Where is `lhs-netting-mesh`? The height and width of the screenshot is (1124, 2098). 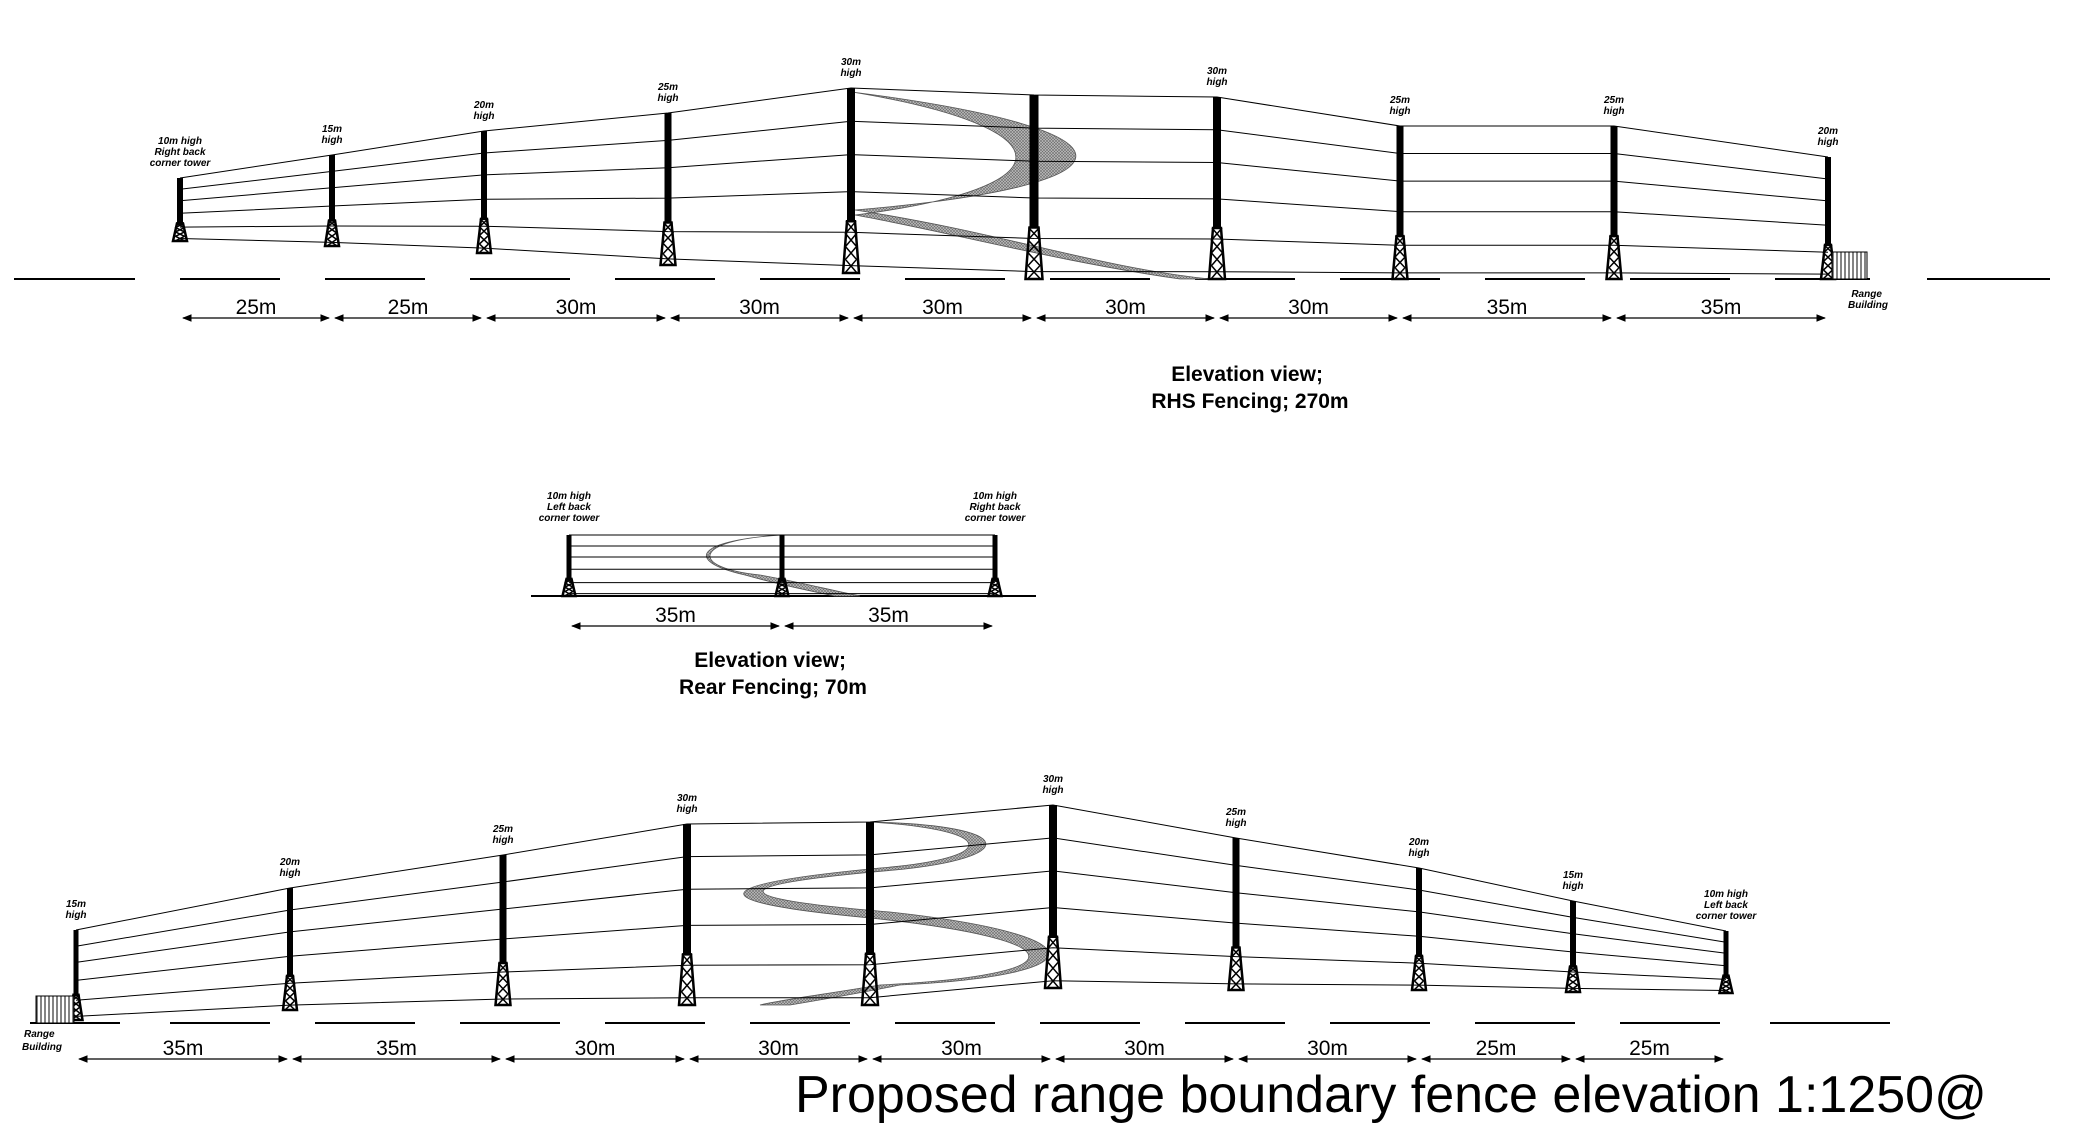
lhs-netting-mesh is located at coordinates (896, 913).